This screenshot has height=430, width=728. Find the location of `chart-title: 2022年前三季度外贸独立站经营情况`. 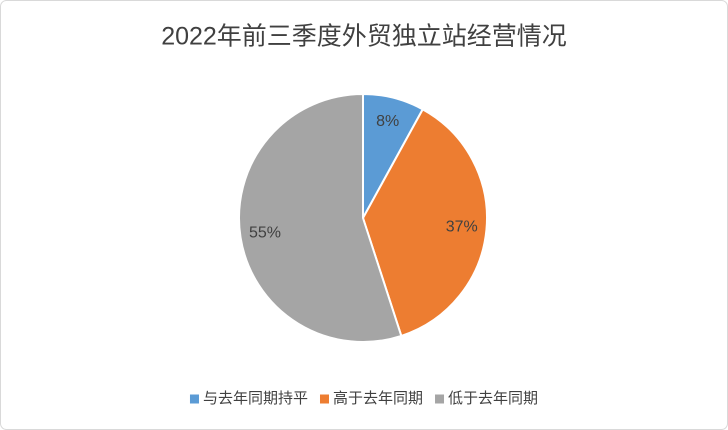

chart-title: 2022年前三季度外贸独立站经营情况 is located at coordinates (364, 37).